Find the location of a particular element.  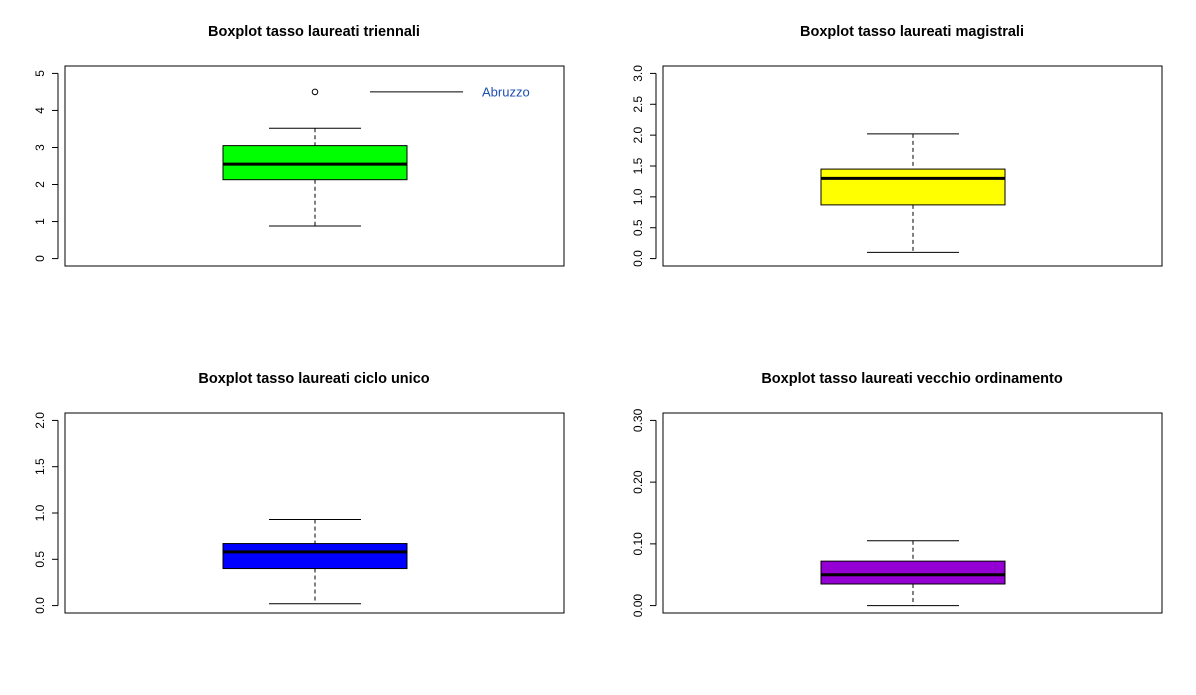

chart-title: Boxplot tasso laureati magistrali is located at coordinates (911, 32).